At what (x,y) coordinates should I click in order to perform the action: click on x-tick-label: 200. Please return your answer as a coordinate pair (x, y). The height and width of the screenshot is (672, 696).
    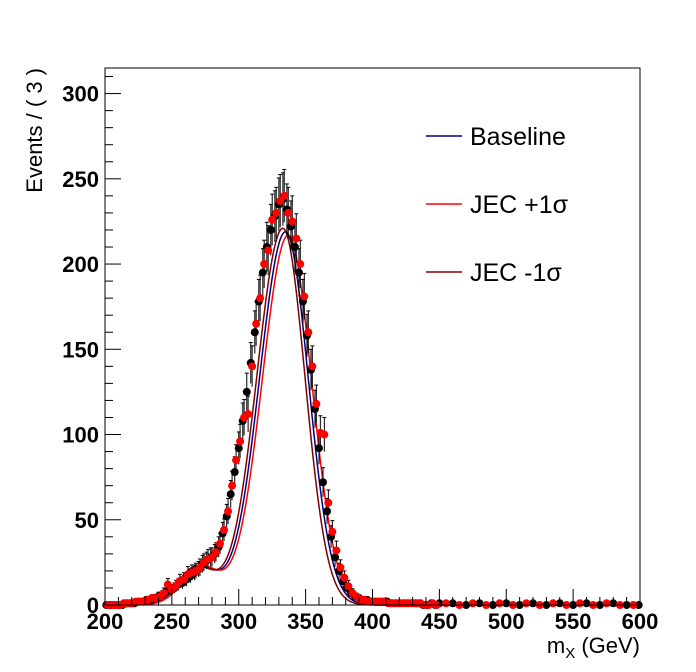
    Looking at the image, I should click on (105, 621).